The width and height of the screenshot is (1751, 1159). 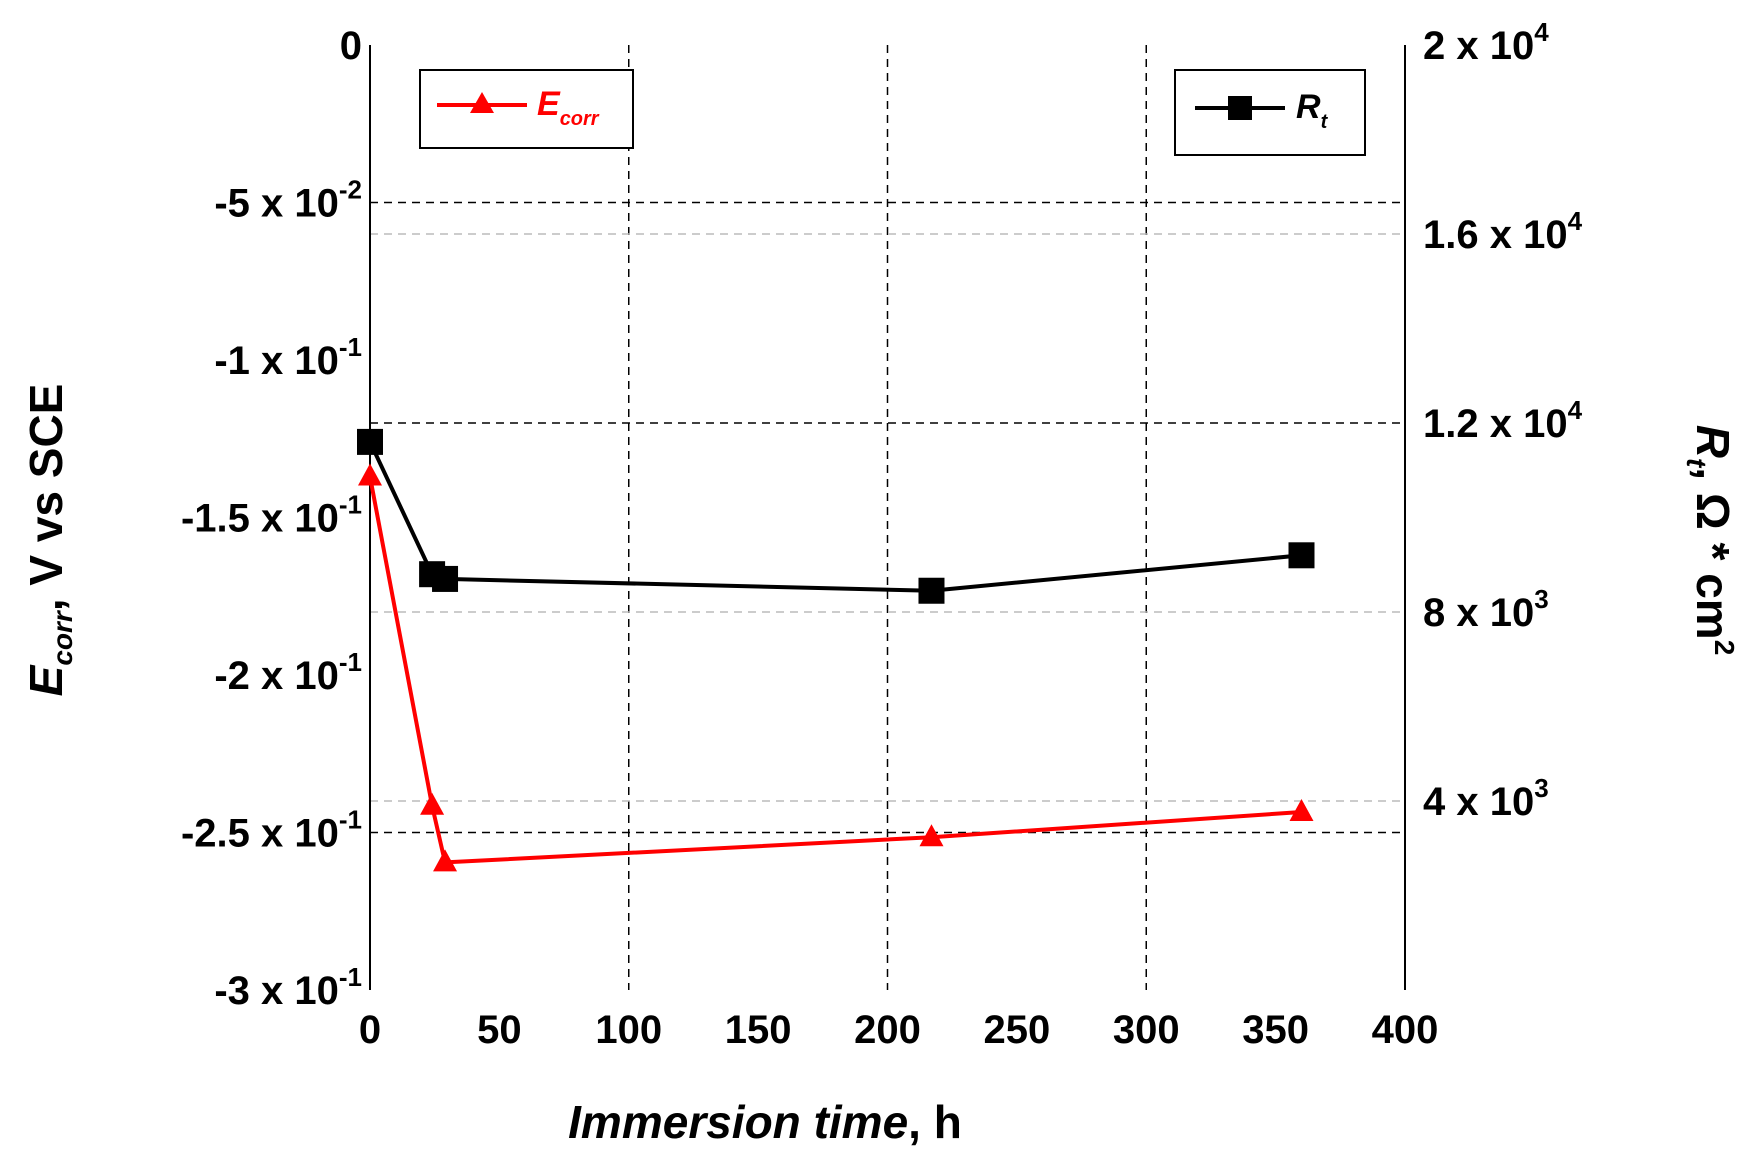 What do you see at coordinates (1275, 1030) in the screenshot?
I see `x-tick-label: 350` at bounding box center [1275, 1030].